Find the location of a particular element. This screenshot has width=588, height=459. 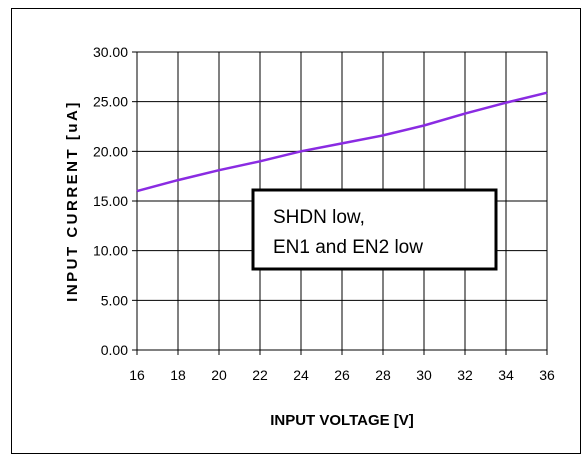

x-tick-label: 32 is located at coordinates (465, 375).